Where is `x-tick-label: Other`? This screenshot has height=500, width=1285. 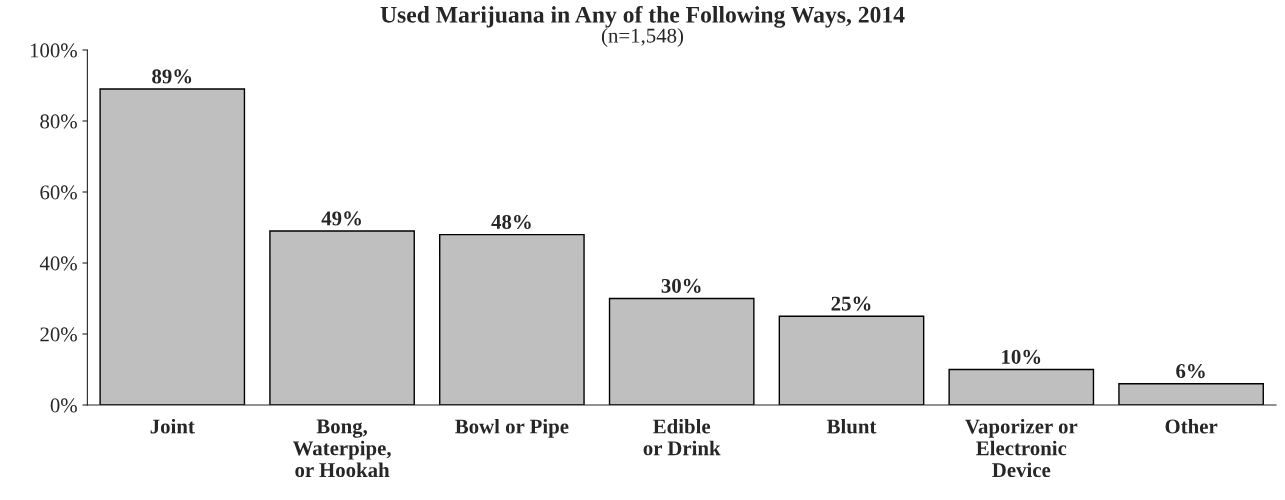
x-tick-label: Other is located at coordinates (1191, 426).